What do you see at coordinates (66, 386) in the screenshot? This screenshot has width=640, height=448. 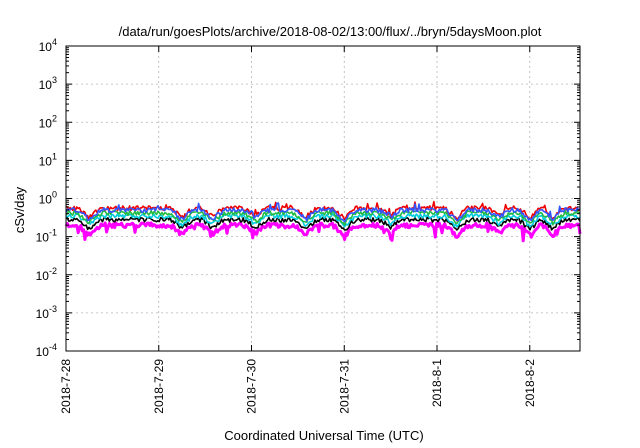 I see `x-tick-label: 2018-7-28` at bounding box center [66, 386].